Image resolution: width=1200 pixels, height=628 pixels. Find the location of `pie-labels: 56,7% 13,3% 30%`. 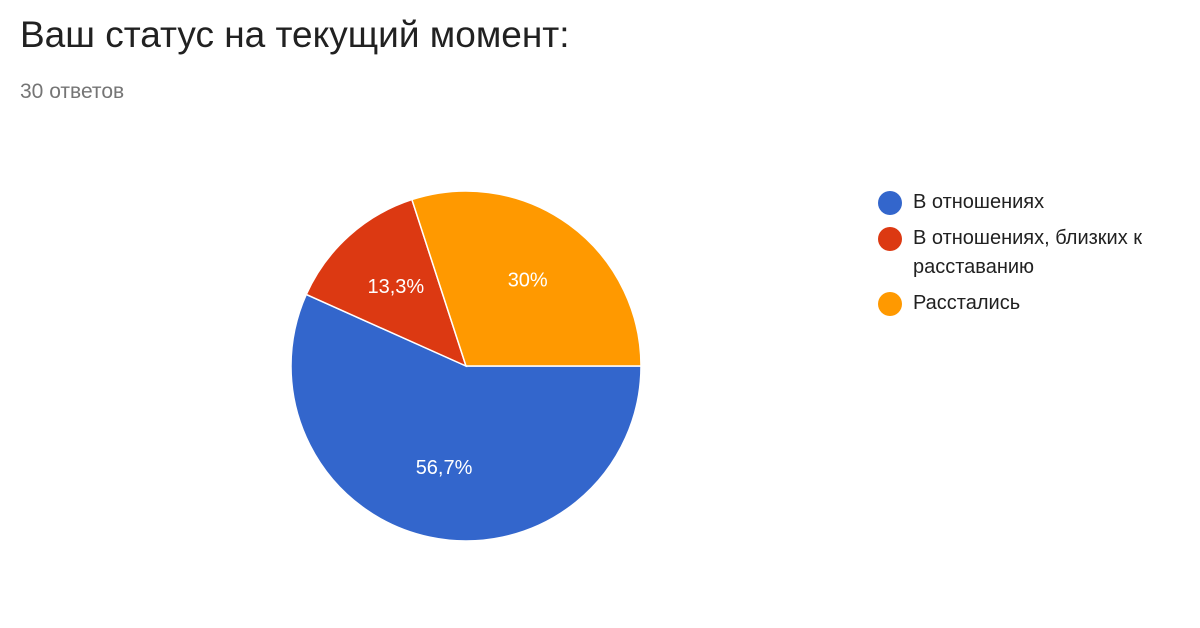

pie-labels: 56,7% 13,3% 30% is located at coordinates (457, 374).